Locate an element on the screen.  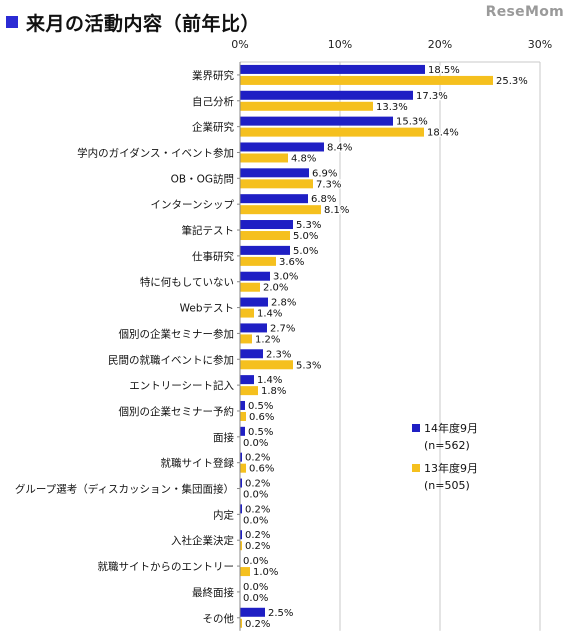
data-label: 2.3% is located at coordinates (278, 354).